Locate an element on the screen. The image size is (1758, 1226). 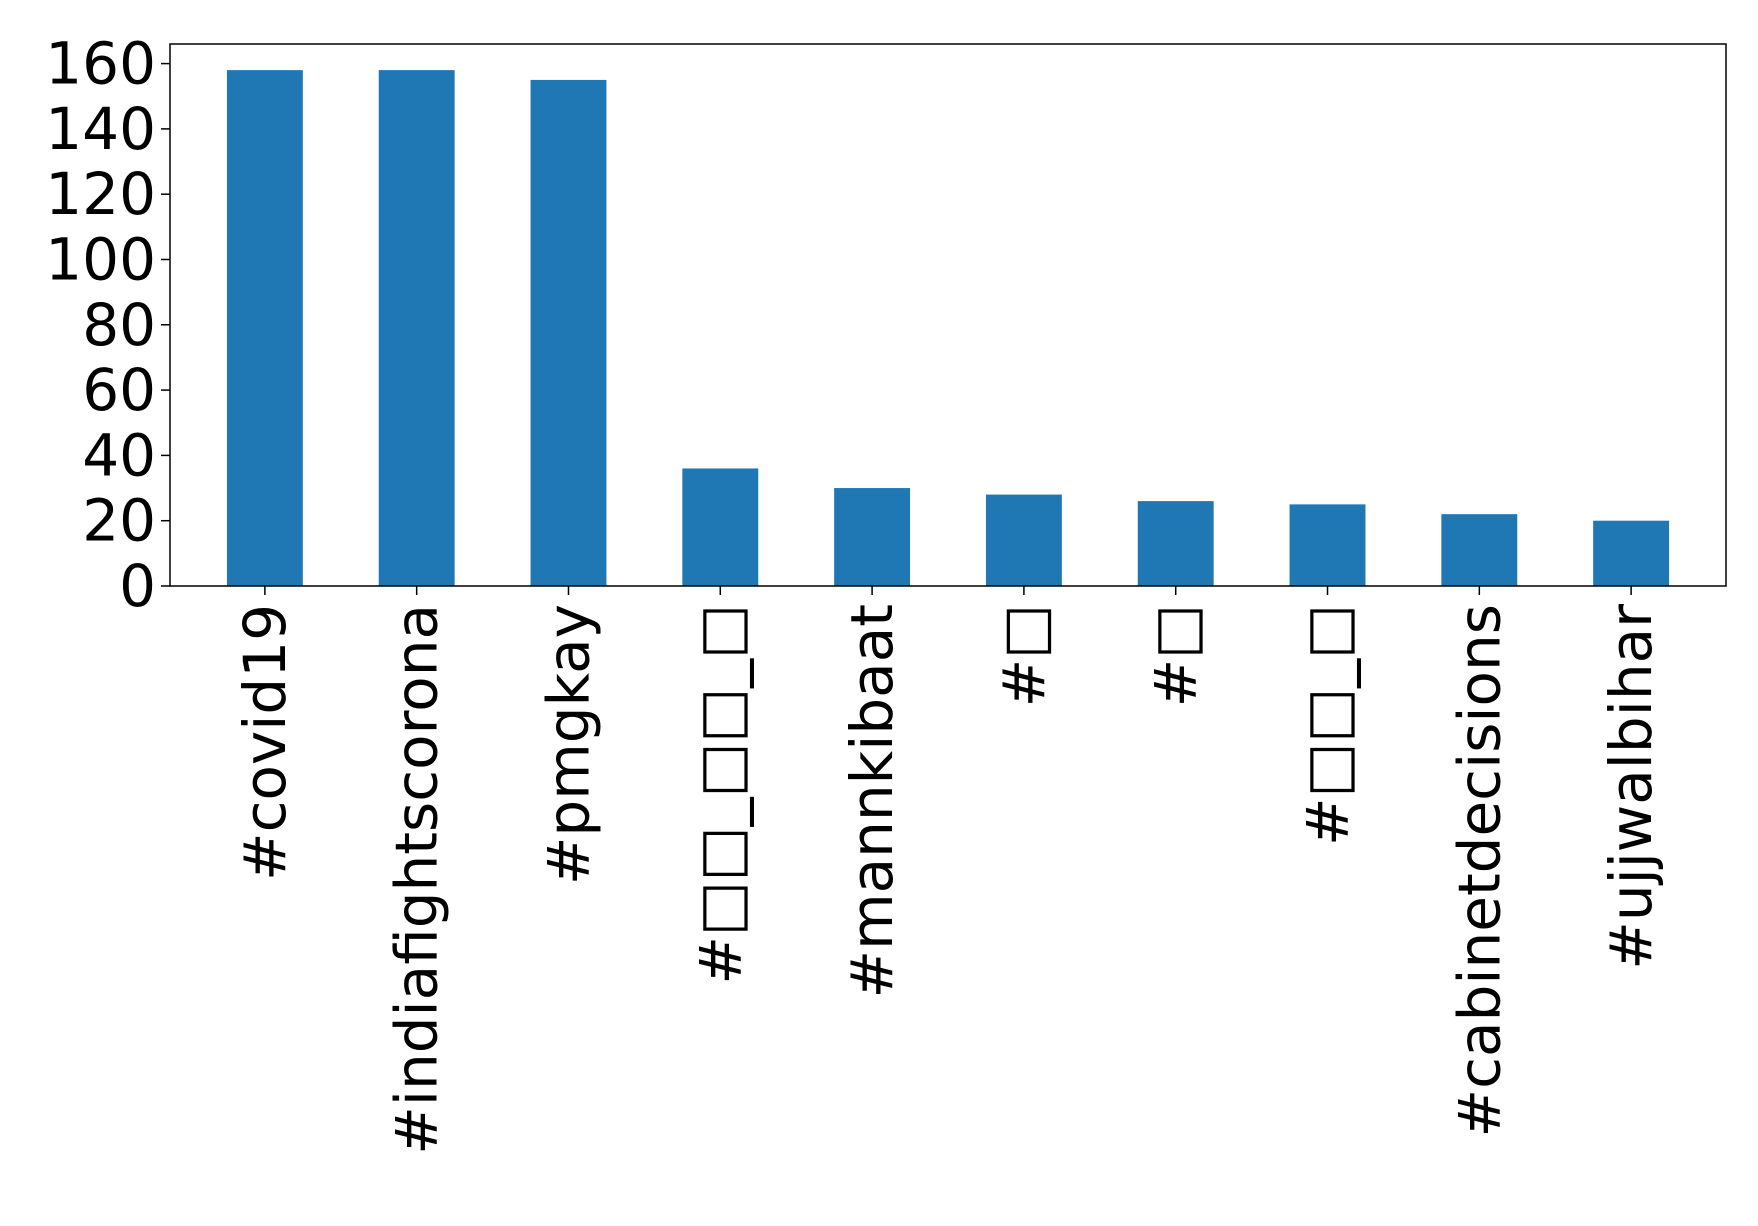
y-tick-label: 60 is located at coordinates (119, 390).